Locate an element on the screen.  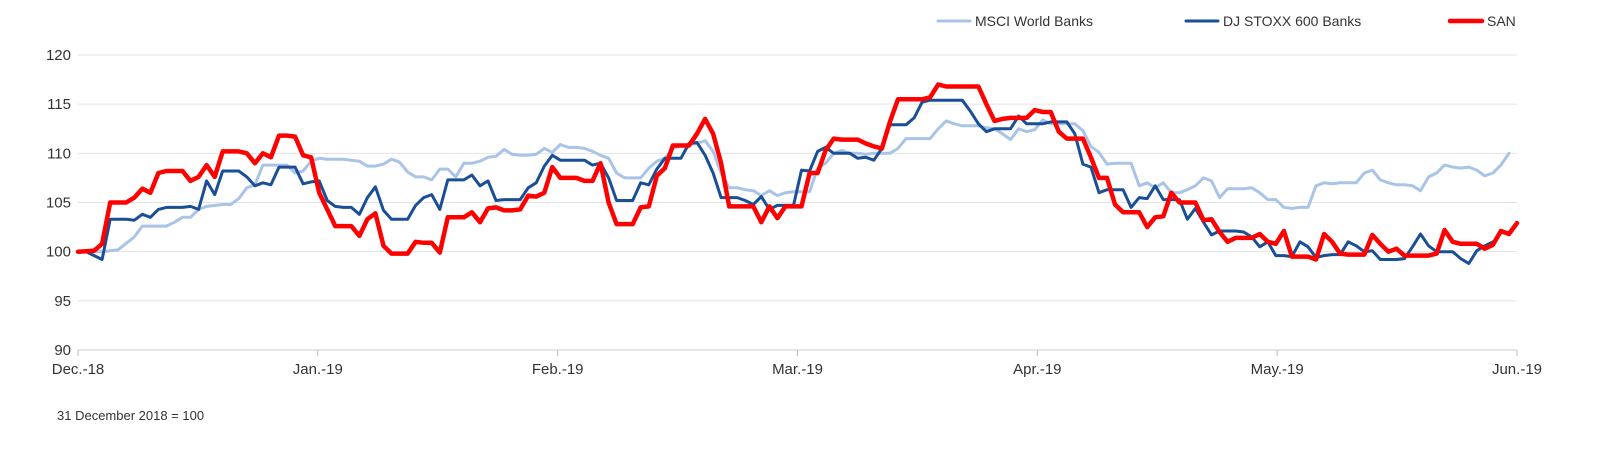
x-tick-label: Jun.-19 is located at coordinates (1517, 369).